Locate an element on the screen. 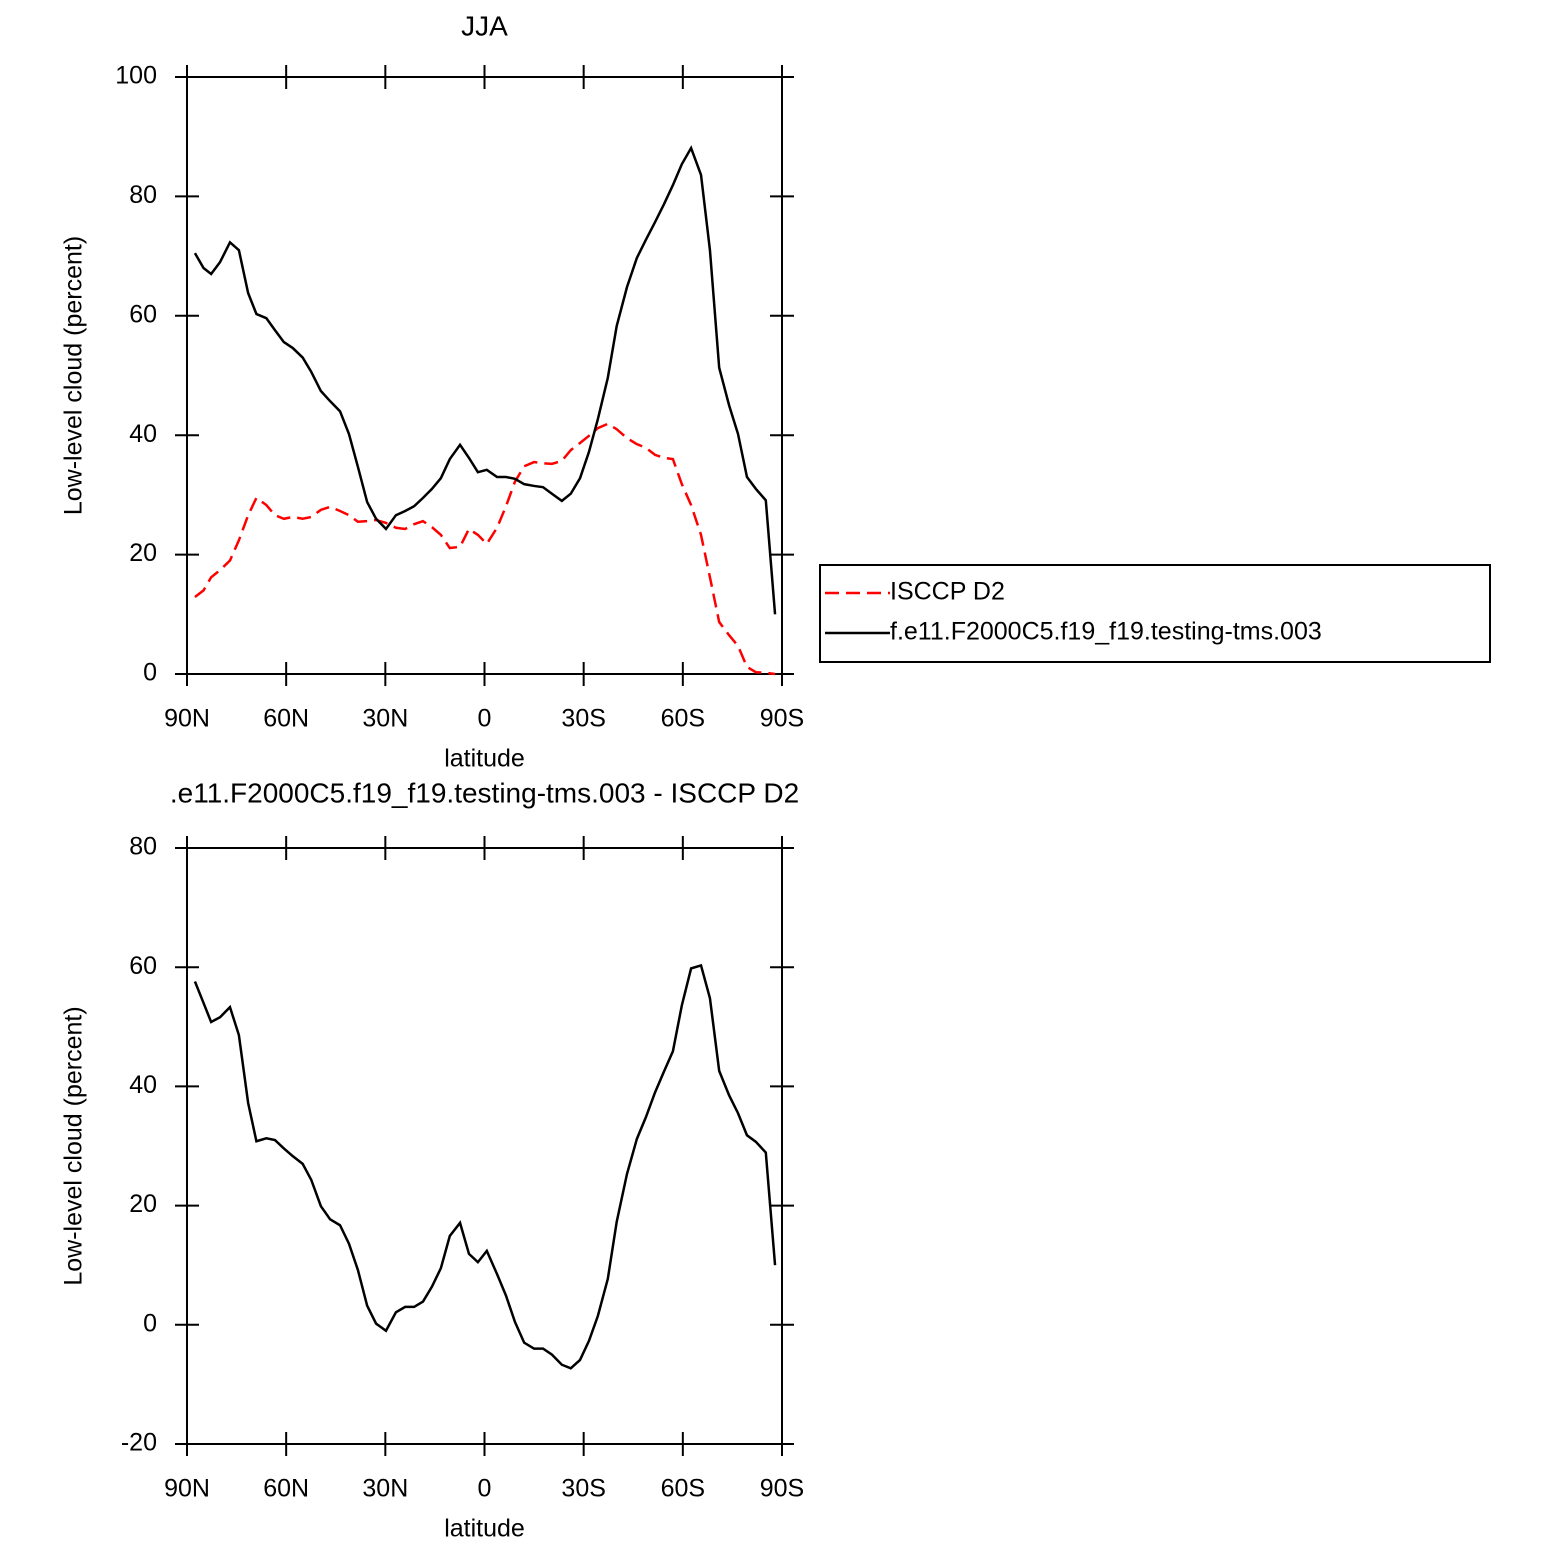 The height and width of the screenshot is (1553, 1550). legend-label: ISCCP D2 is located at coordinates (947, 592).